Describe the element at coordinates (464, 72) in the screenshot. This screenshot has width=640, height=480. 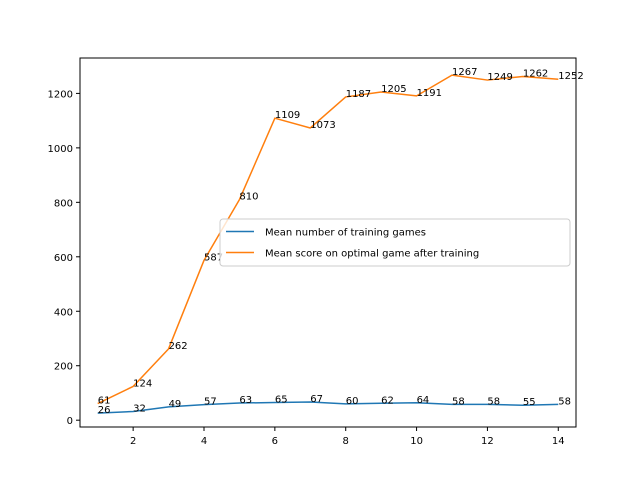
I see `data-label-s2-11: 1267` at that location.